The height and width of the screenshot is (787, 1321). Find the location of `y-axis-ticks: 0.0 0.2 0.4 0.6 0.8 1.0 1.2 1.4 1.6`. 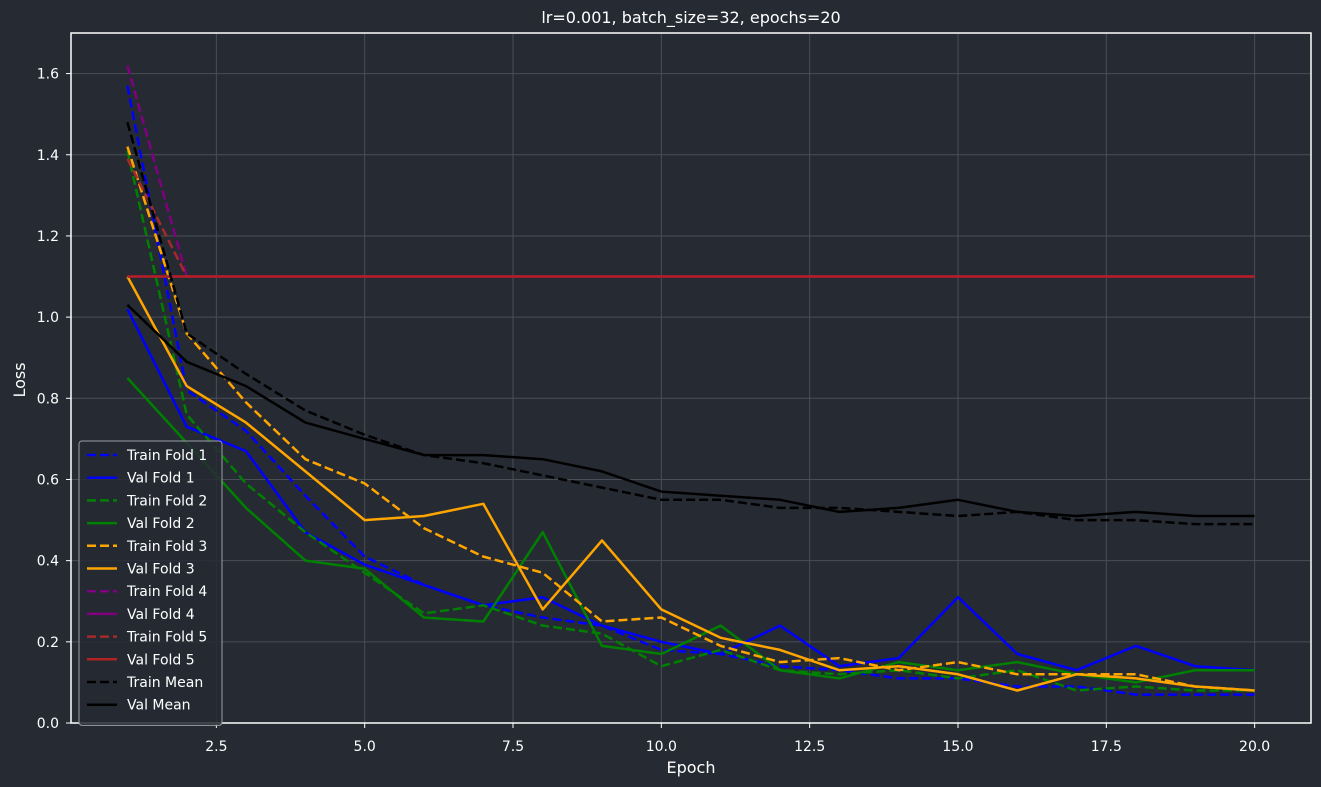

y-axis-ticks: 0.0 0.2 0.4 0.6 0.8 1.0 1.2 1.4 1.6 is located at coordinates (54, 399).